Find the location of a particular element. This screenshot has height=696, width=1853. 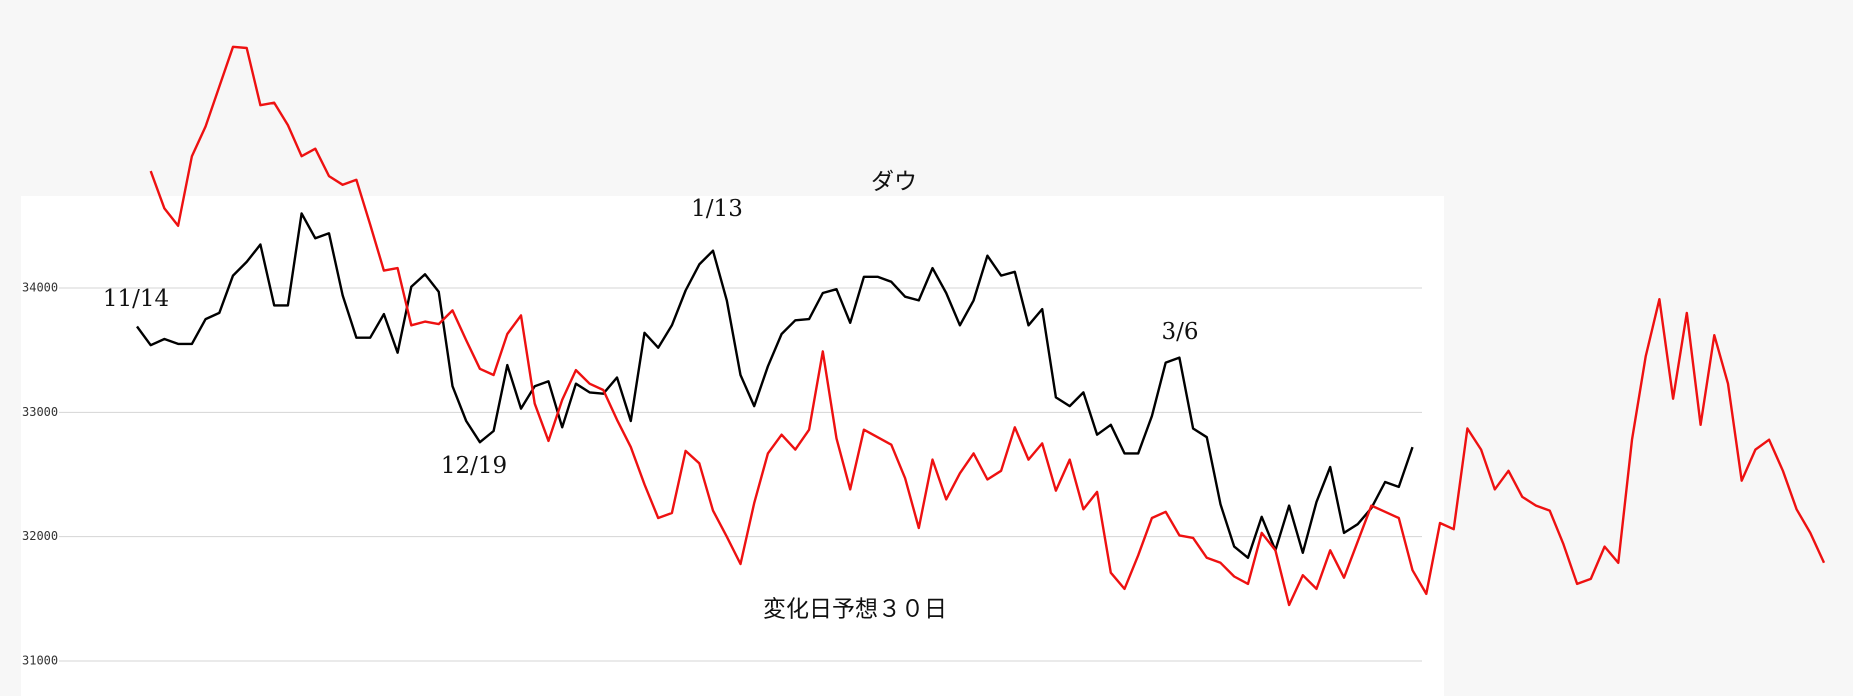

annotation: 1/13 is located at coordinates (717, 209).